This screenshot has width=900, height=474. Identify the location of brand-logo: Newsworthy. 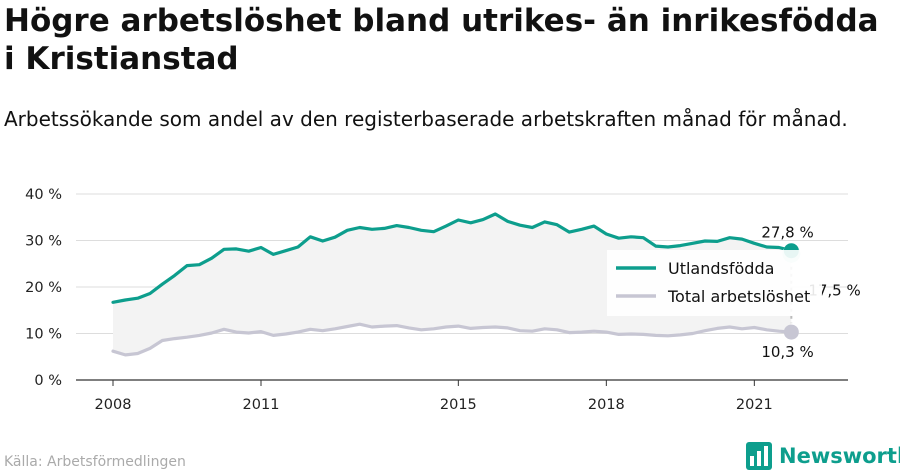
(823, 456).